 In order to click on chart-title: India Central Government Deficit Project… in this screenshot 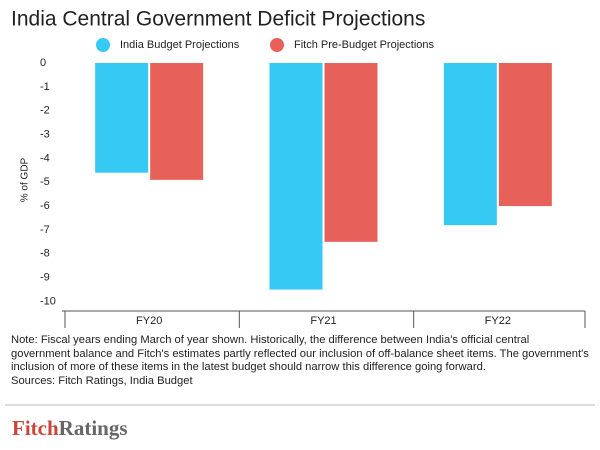, I will do `click(218, 19)`.